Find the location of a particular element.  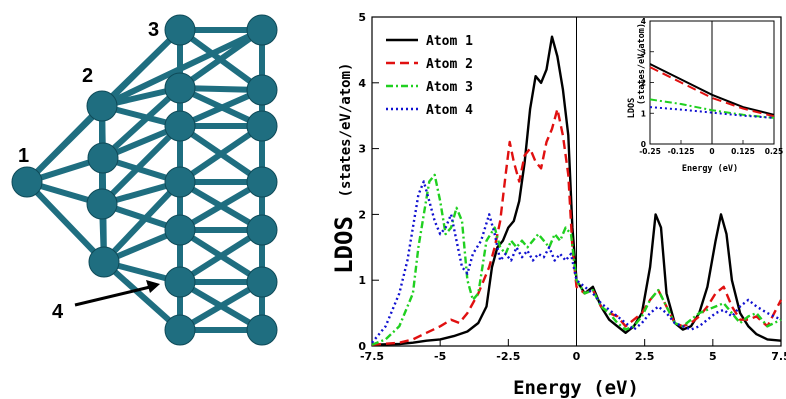

x-tick-label: -2.5 is located at coordinates (508, 356).